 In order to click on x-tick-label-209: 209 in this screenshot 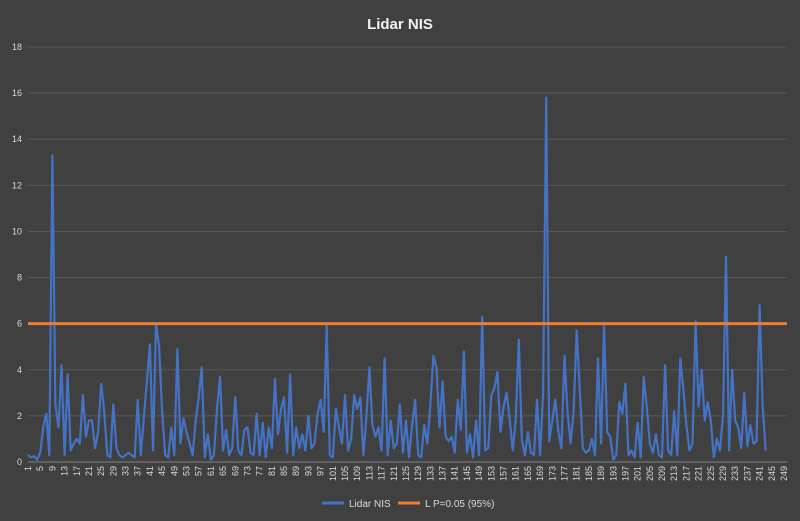, I will do `click(662, 473)`.